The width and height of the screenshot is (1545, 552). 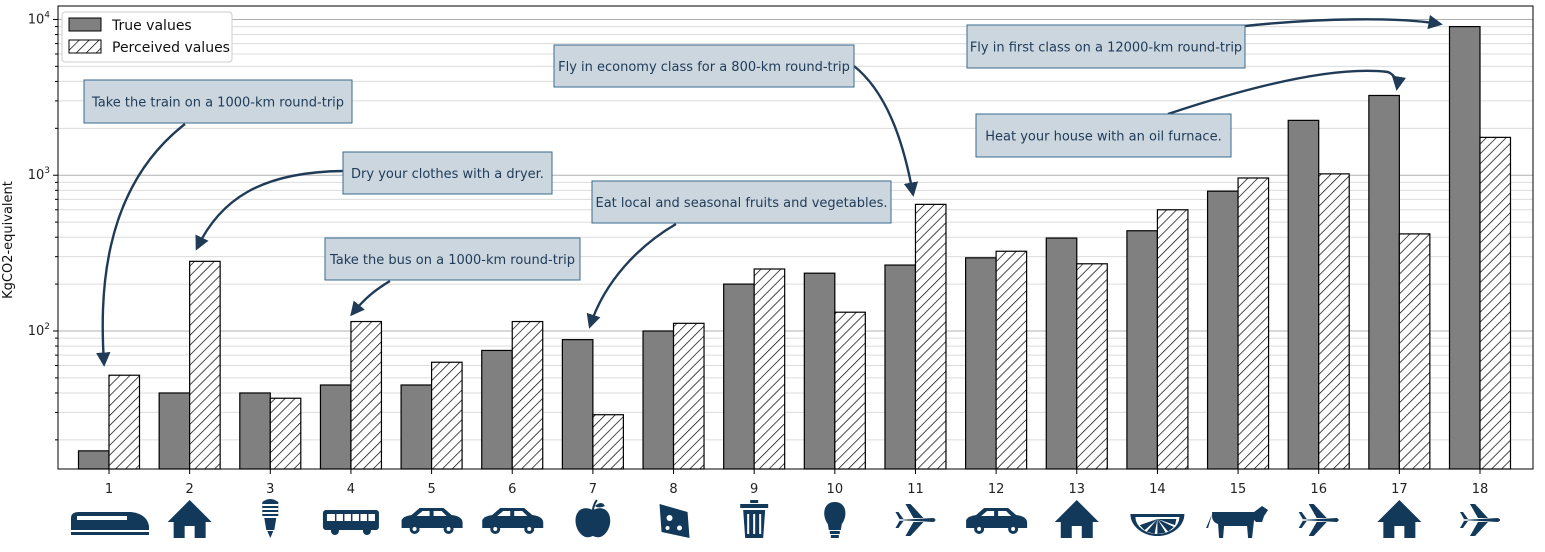 I want to click on annotation-box: Heat your house with an oil furnace., so click(x=1103, y=135).